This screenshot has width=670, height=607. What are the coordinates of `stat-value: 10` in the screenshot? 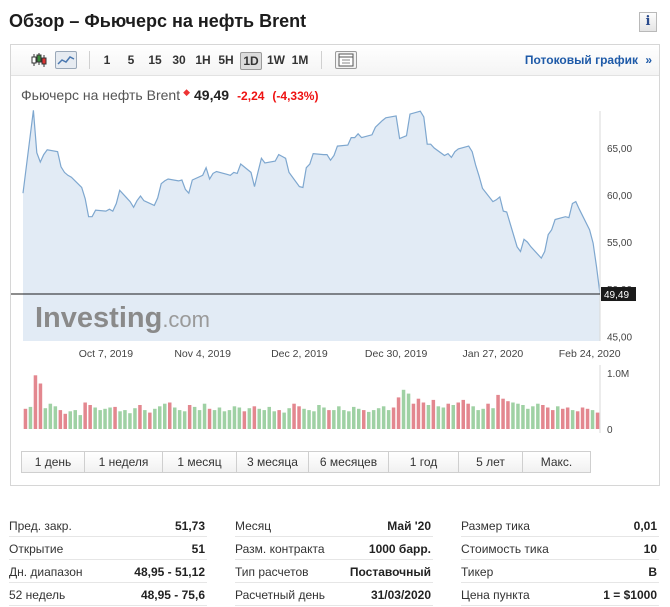 It's located at (650, 549).